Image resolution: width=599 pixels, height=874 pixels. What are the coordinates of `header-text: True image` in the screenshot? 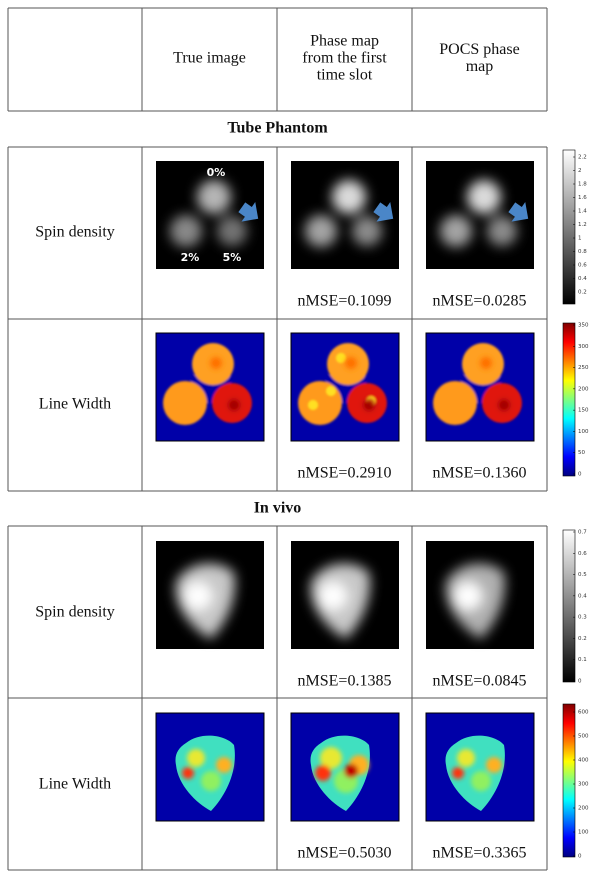 It's located at (209, 58).